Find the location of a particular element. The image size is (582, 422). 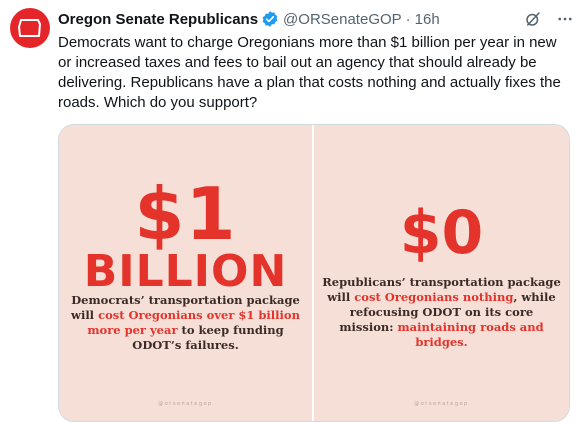

grok-icon is located at coordinates (533, 19).